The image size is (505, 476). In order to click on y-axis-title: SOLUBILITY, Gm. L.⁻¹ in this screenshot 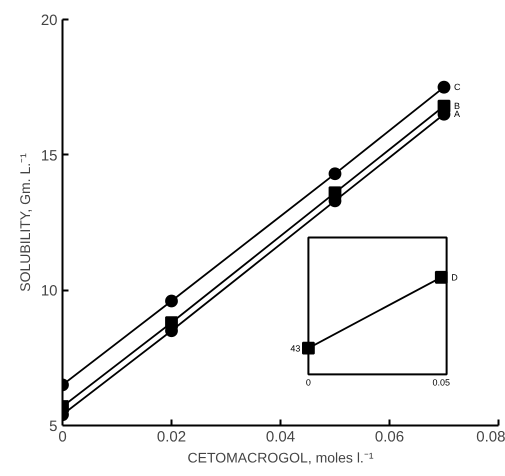, I will do `click(24, 222)`.